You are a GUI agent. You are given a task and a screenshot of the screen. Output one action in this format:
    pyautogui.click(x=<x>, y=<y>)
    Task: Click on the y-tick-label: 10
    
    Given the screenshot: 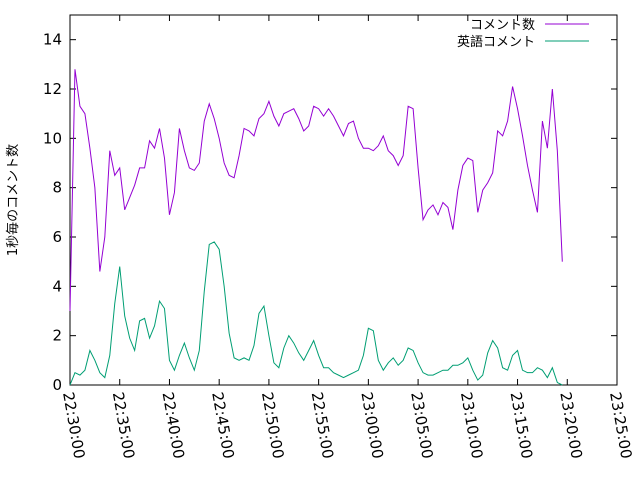 What is the action you would take?
    pyautogui.click(x=52, y=138)
    